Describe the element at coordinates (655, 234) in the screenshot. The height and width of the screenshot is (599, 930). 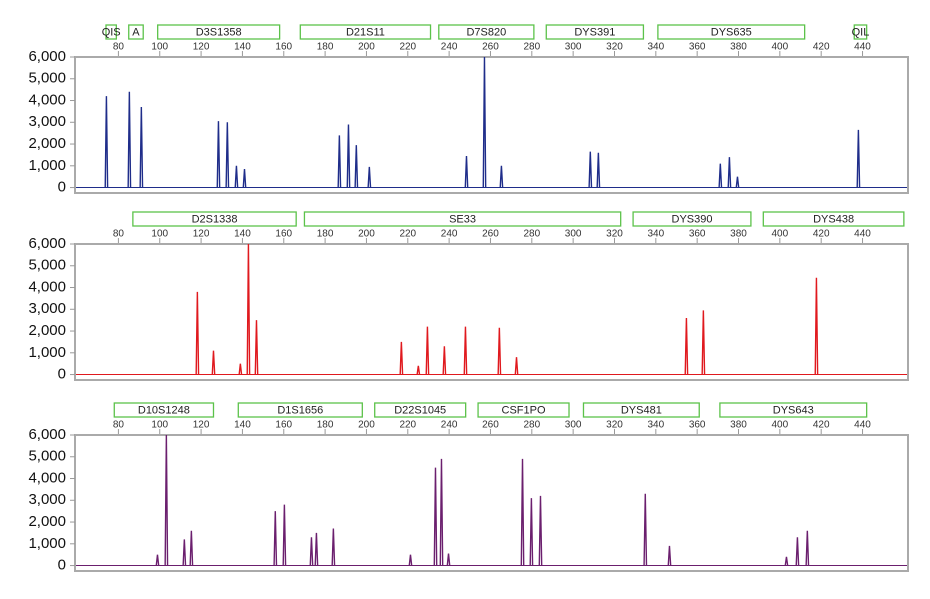
I see `x-tick-label: 340` at that location.